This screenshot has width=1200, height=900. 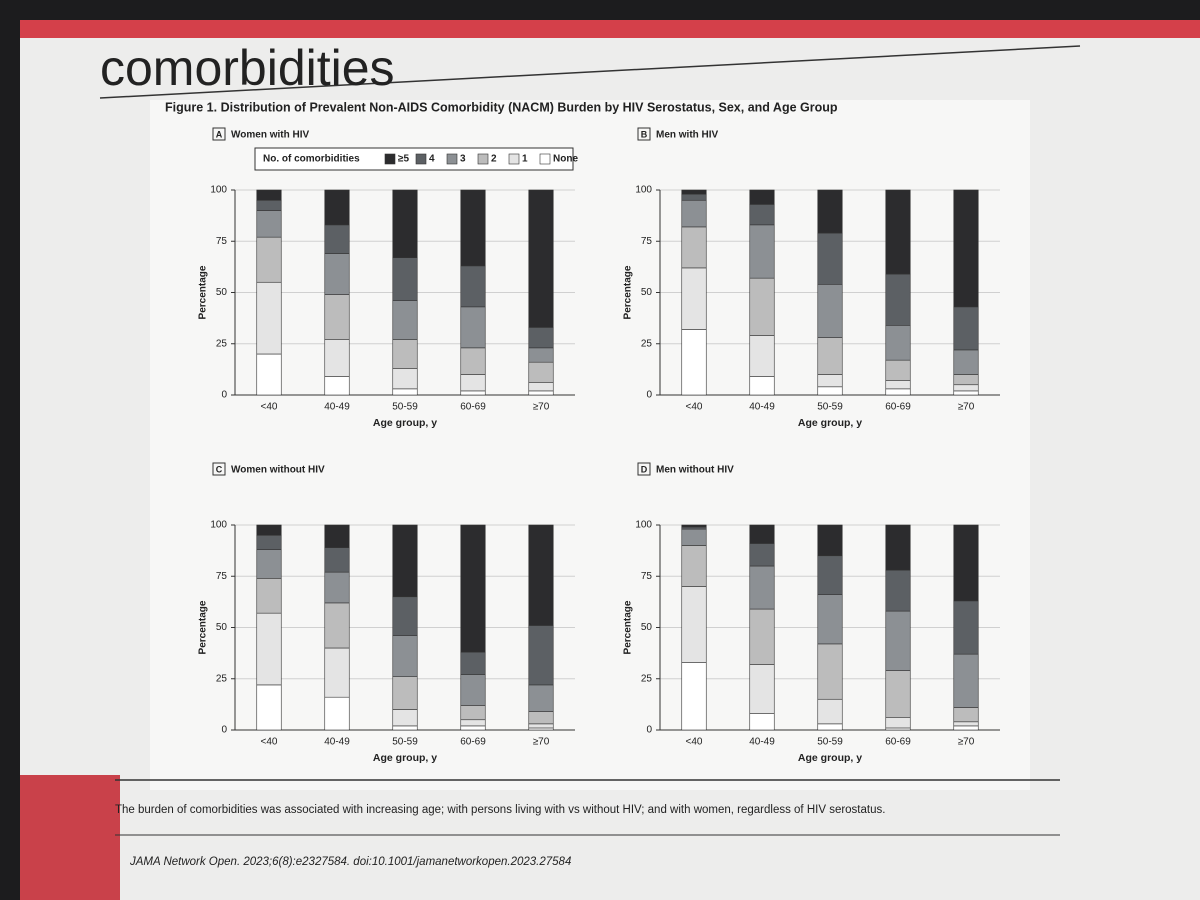 What do you see at coordinates (278, 470) in the screenshot?
I see `panel-title: Women without HIV` at bounding box center [278, 470].